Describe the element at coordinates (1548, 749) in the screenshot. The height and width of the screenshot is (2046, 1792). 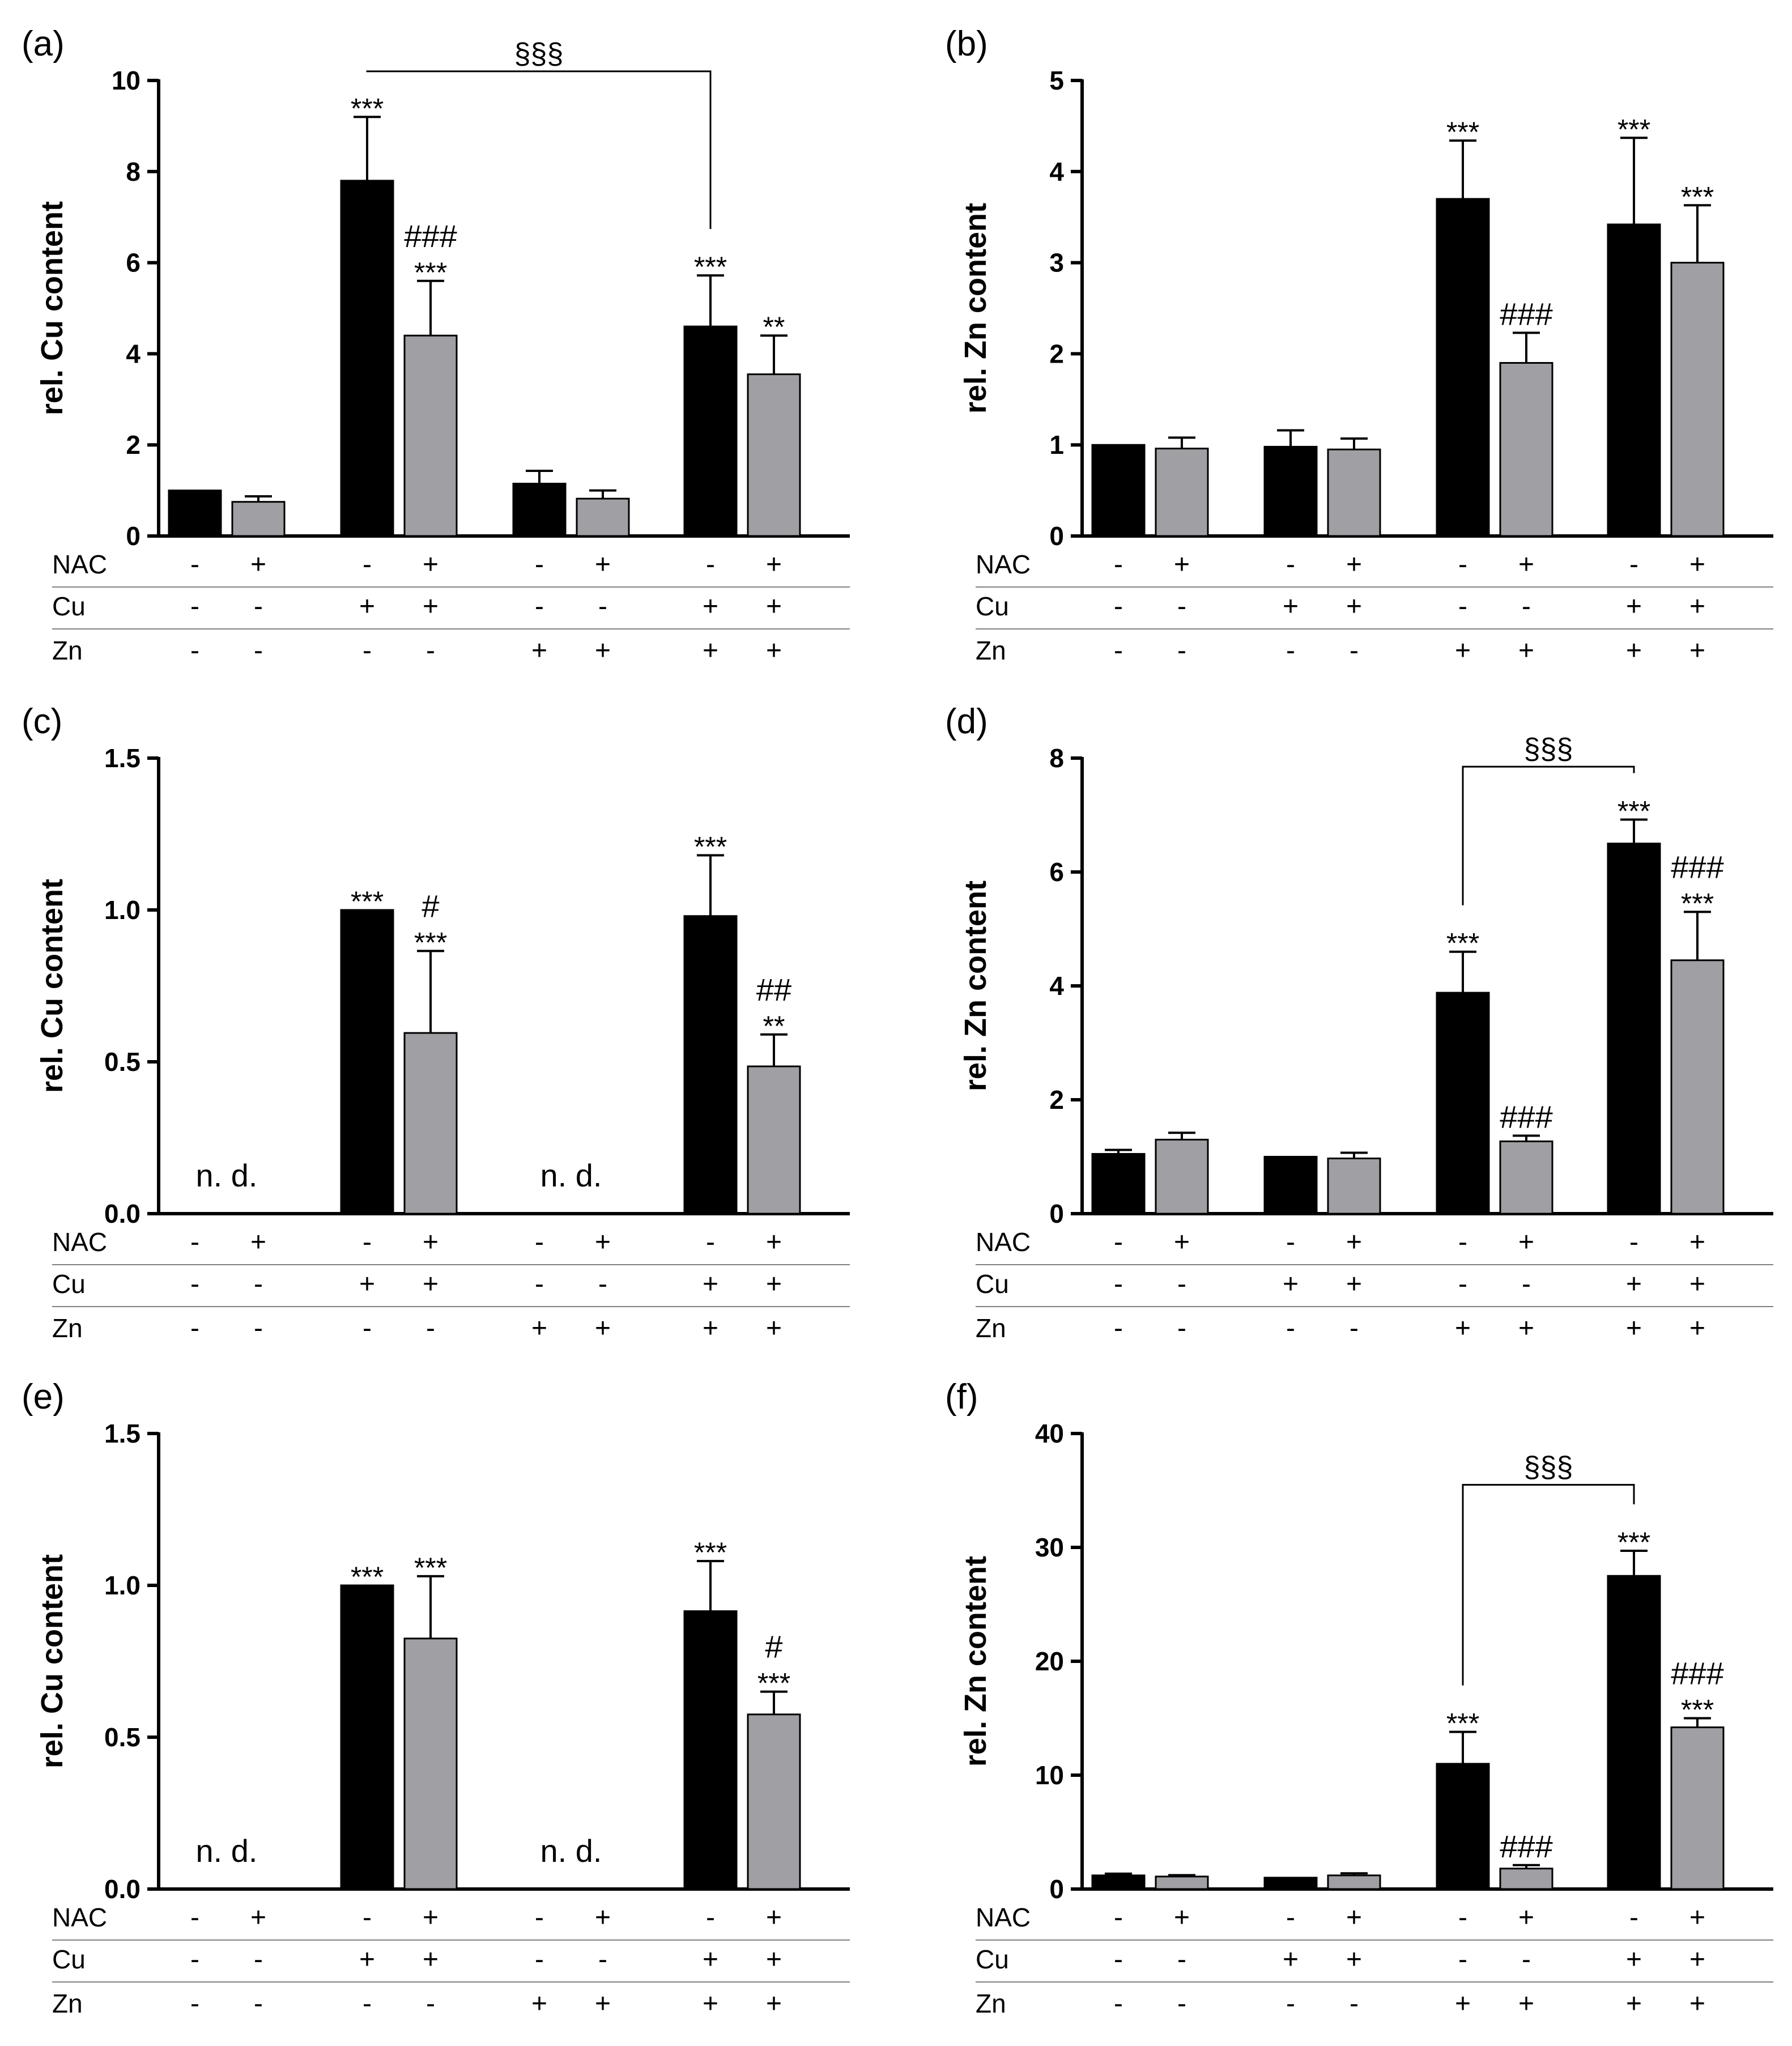
I see `bracket-label: §§§` at that location.